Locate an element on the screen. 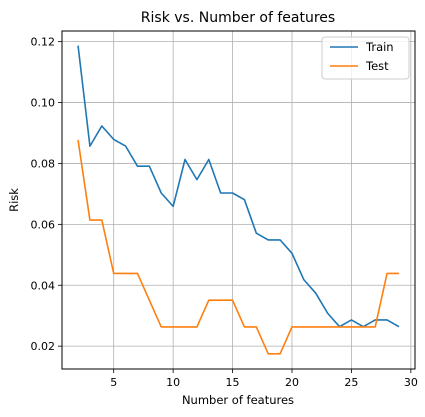 The width and height of the screenshot is (425, 417). y-tick-label: 0.08 is located at coordinates (43, 163).